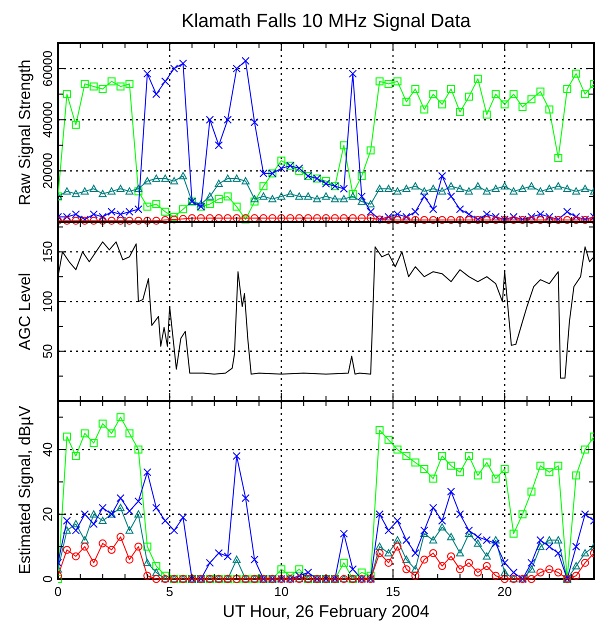  I want to click on y-tick-label: 150, so click(47, 251).